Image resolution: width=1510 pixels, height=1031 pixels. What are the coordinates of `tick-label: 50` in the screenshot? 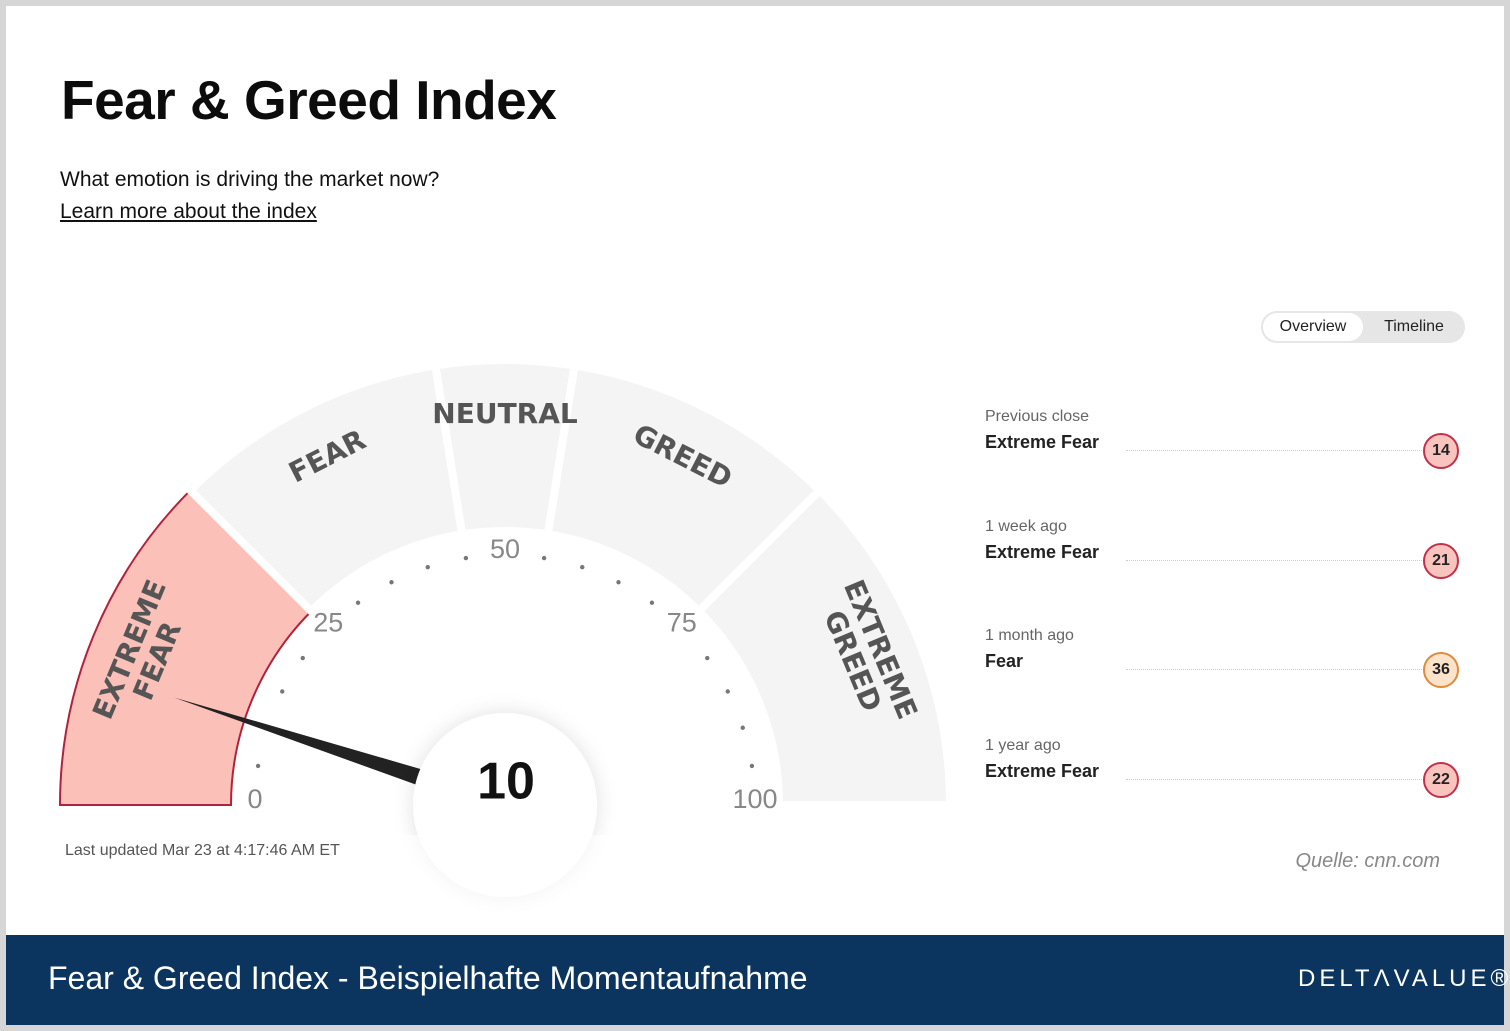 It's located at (505, 549).